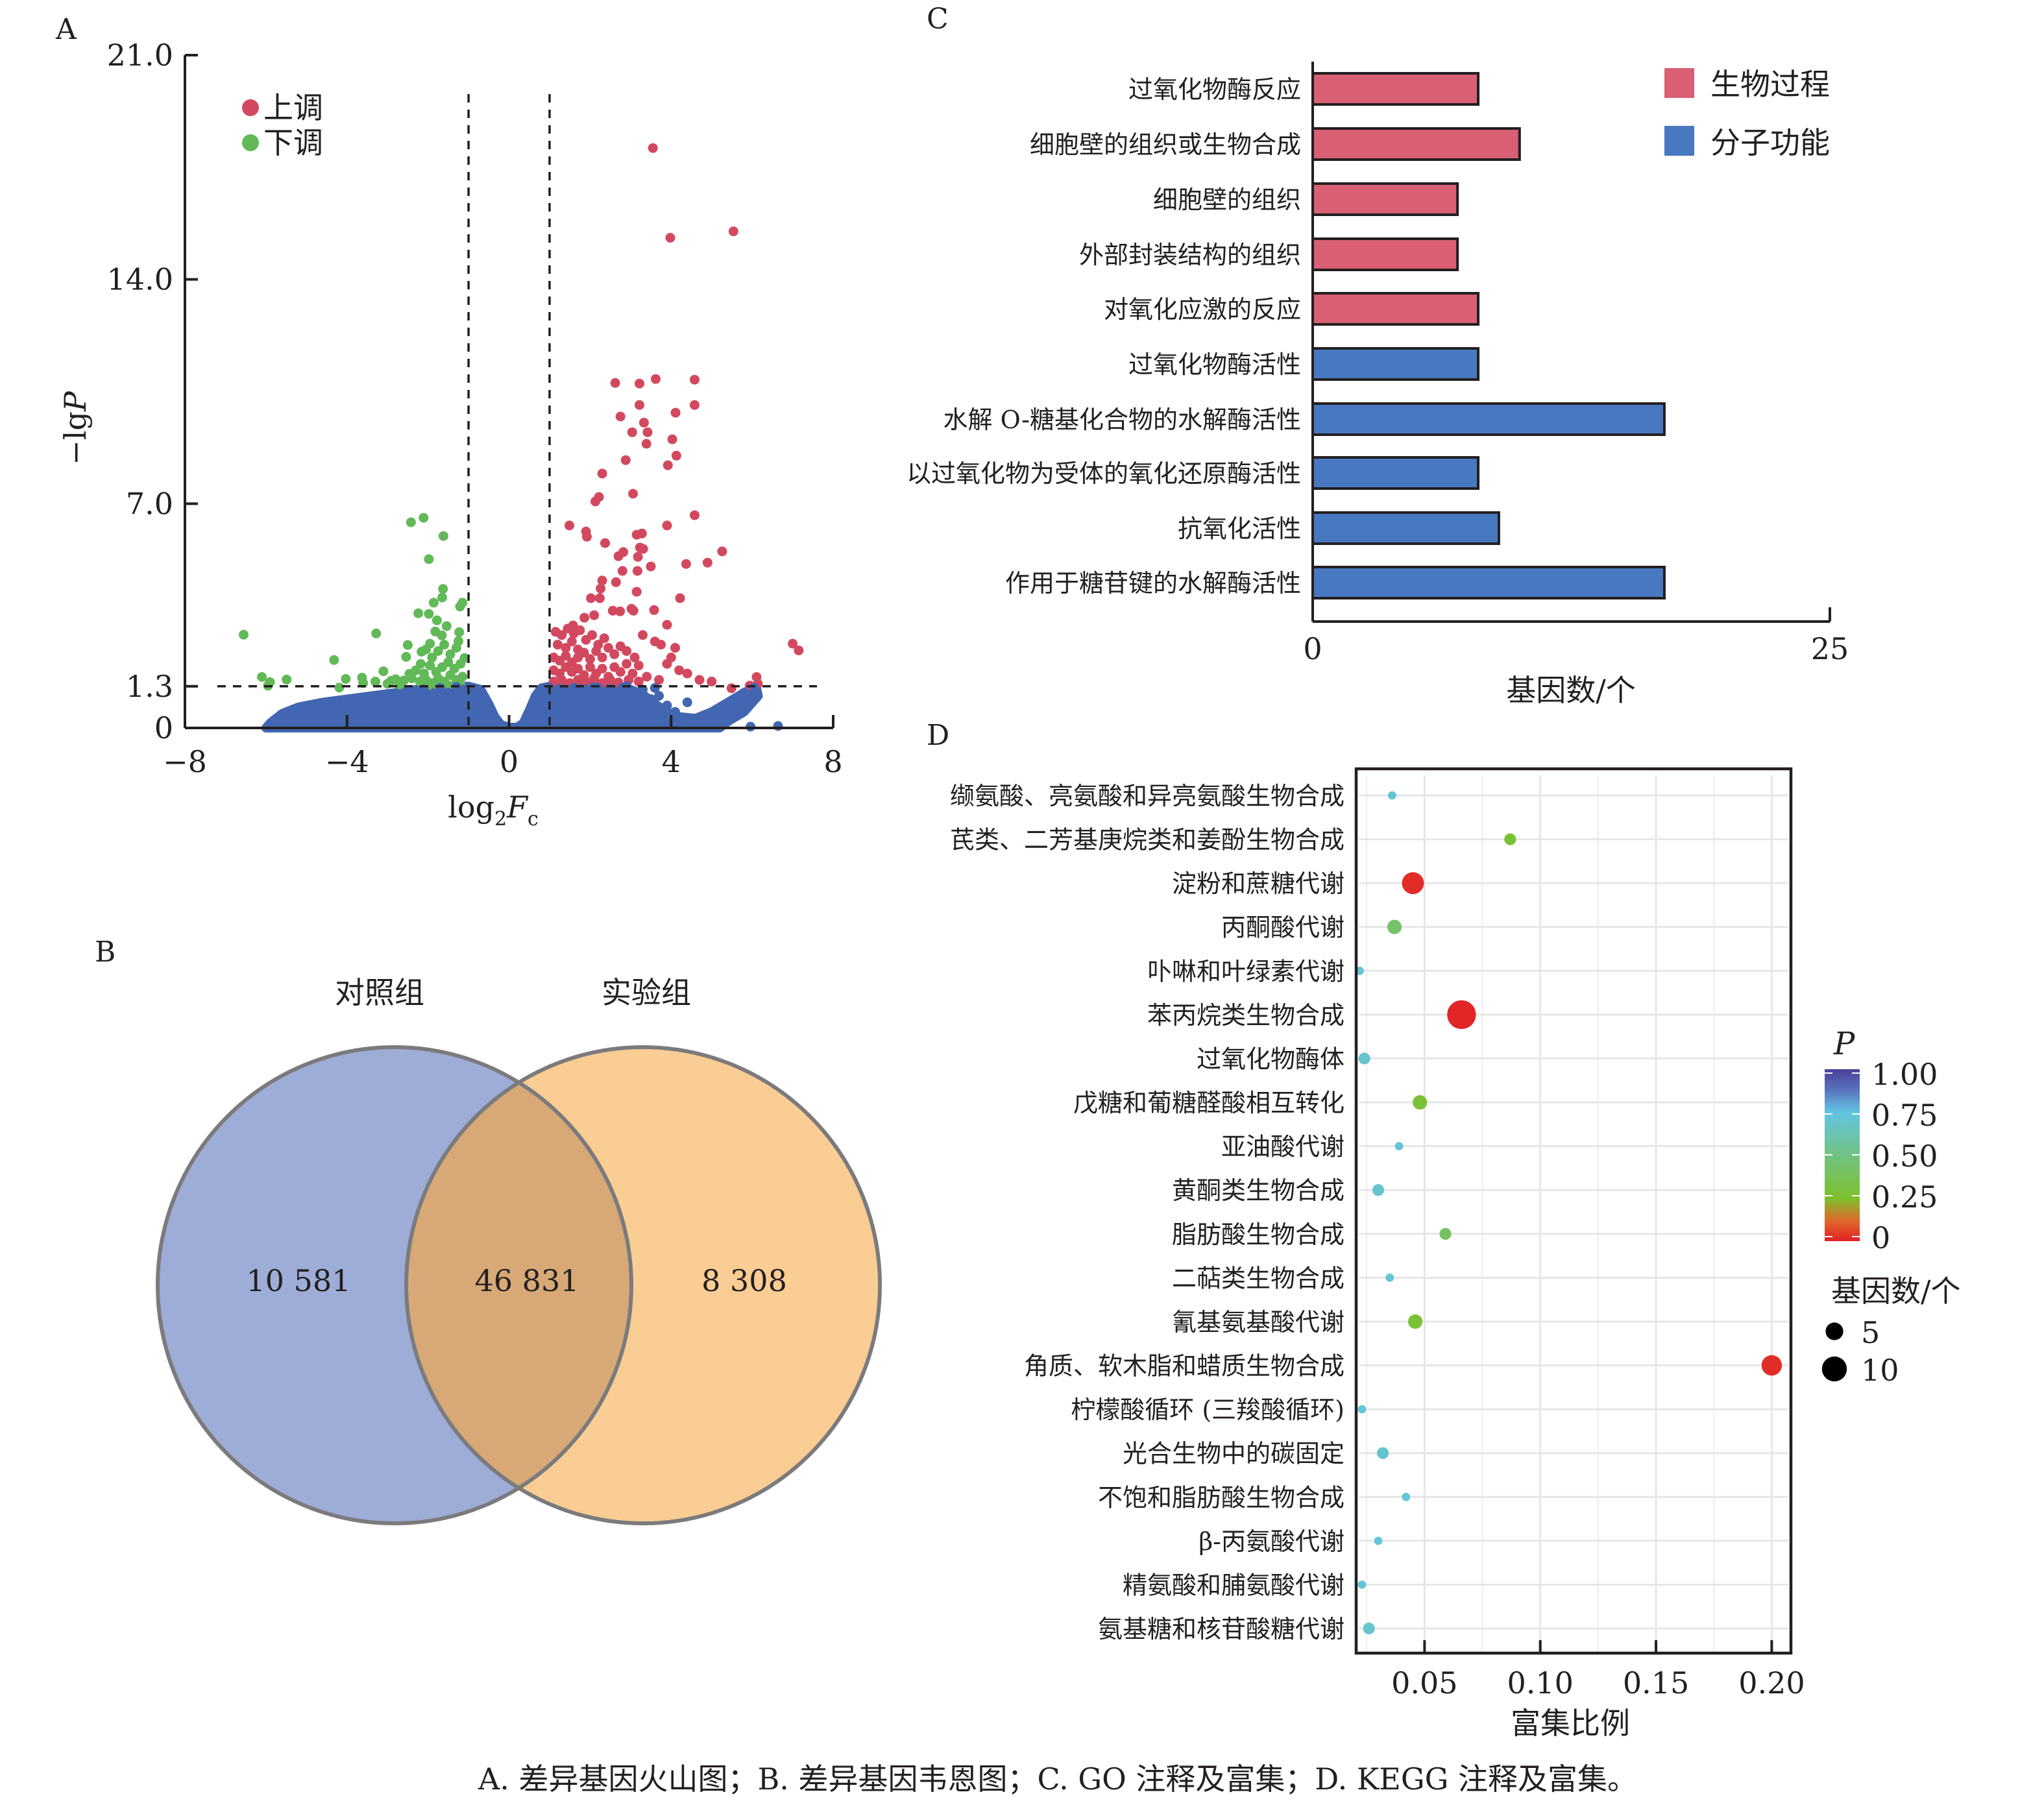  What do you see at coordinates (1227, 200) in the screenshot?
I see `go-category-label: 细胞壁的组织` at bounding box center [1227, 200].